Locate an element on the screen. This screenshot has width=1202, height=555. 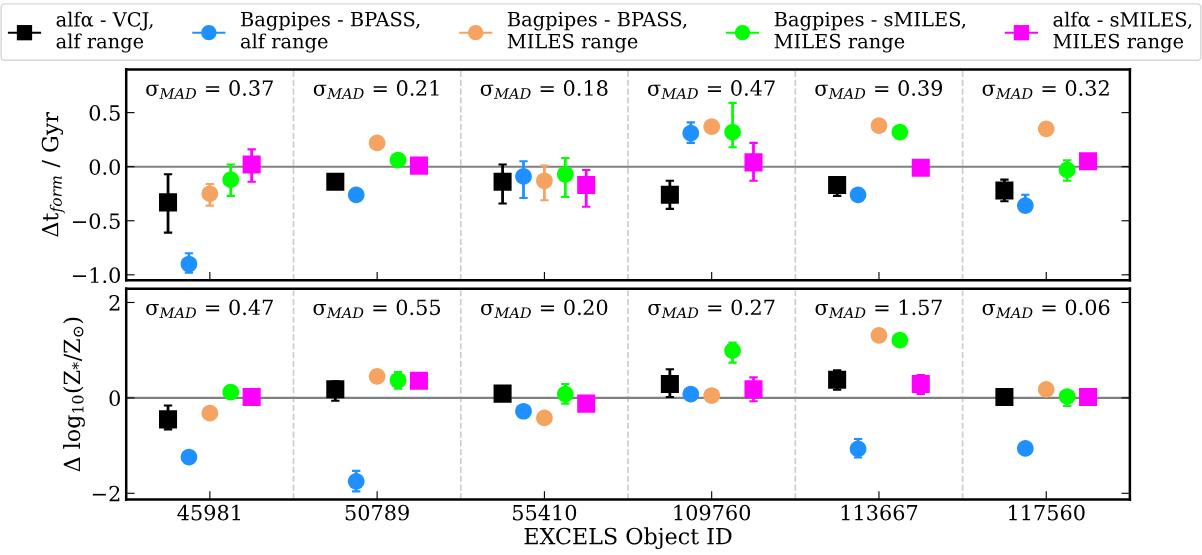
y-tick-label: 0.5 is located at coordinates (104, 113).